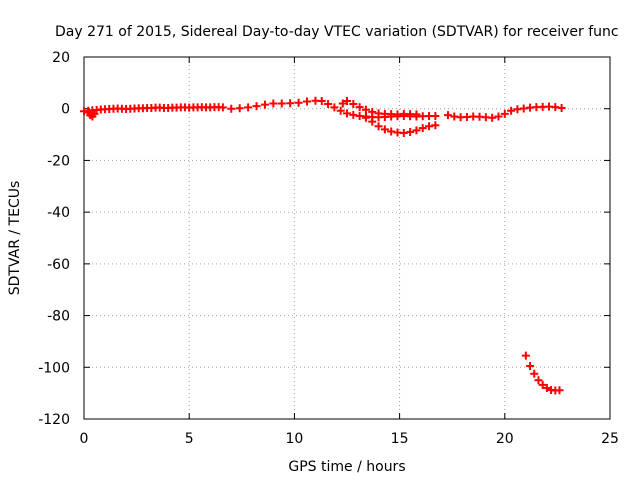 The image size is (640, 480). I want to click on y-tick-label: -40, so click(58, 213).